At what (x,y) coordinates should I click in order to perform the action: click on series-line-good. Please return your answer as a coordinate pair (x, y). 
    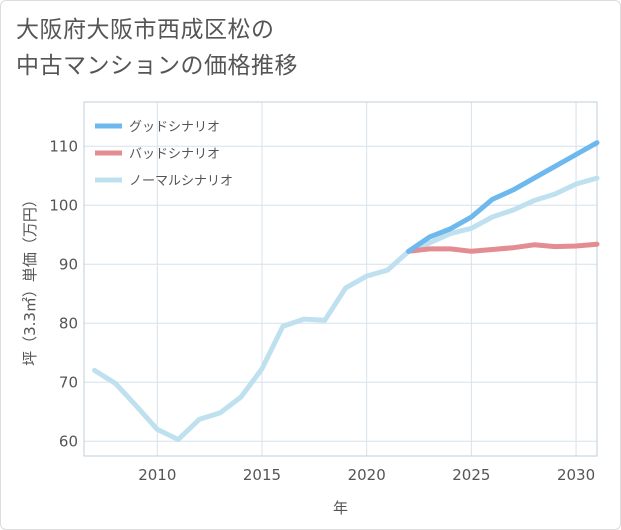
    Looking at the image, I should click on (503, 197).